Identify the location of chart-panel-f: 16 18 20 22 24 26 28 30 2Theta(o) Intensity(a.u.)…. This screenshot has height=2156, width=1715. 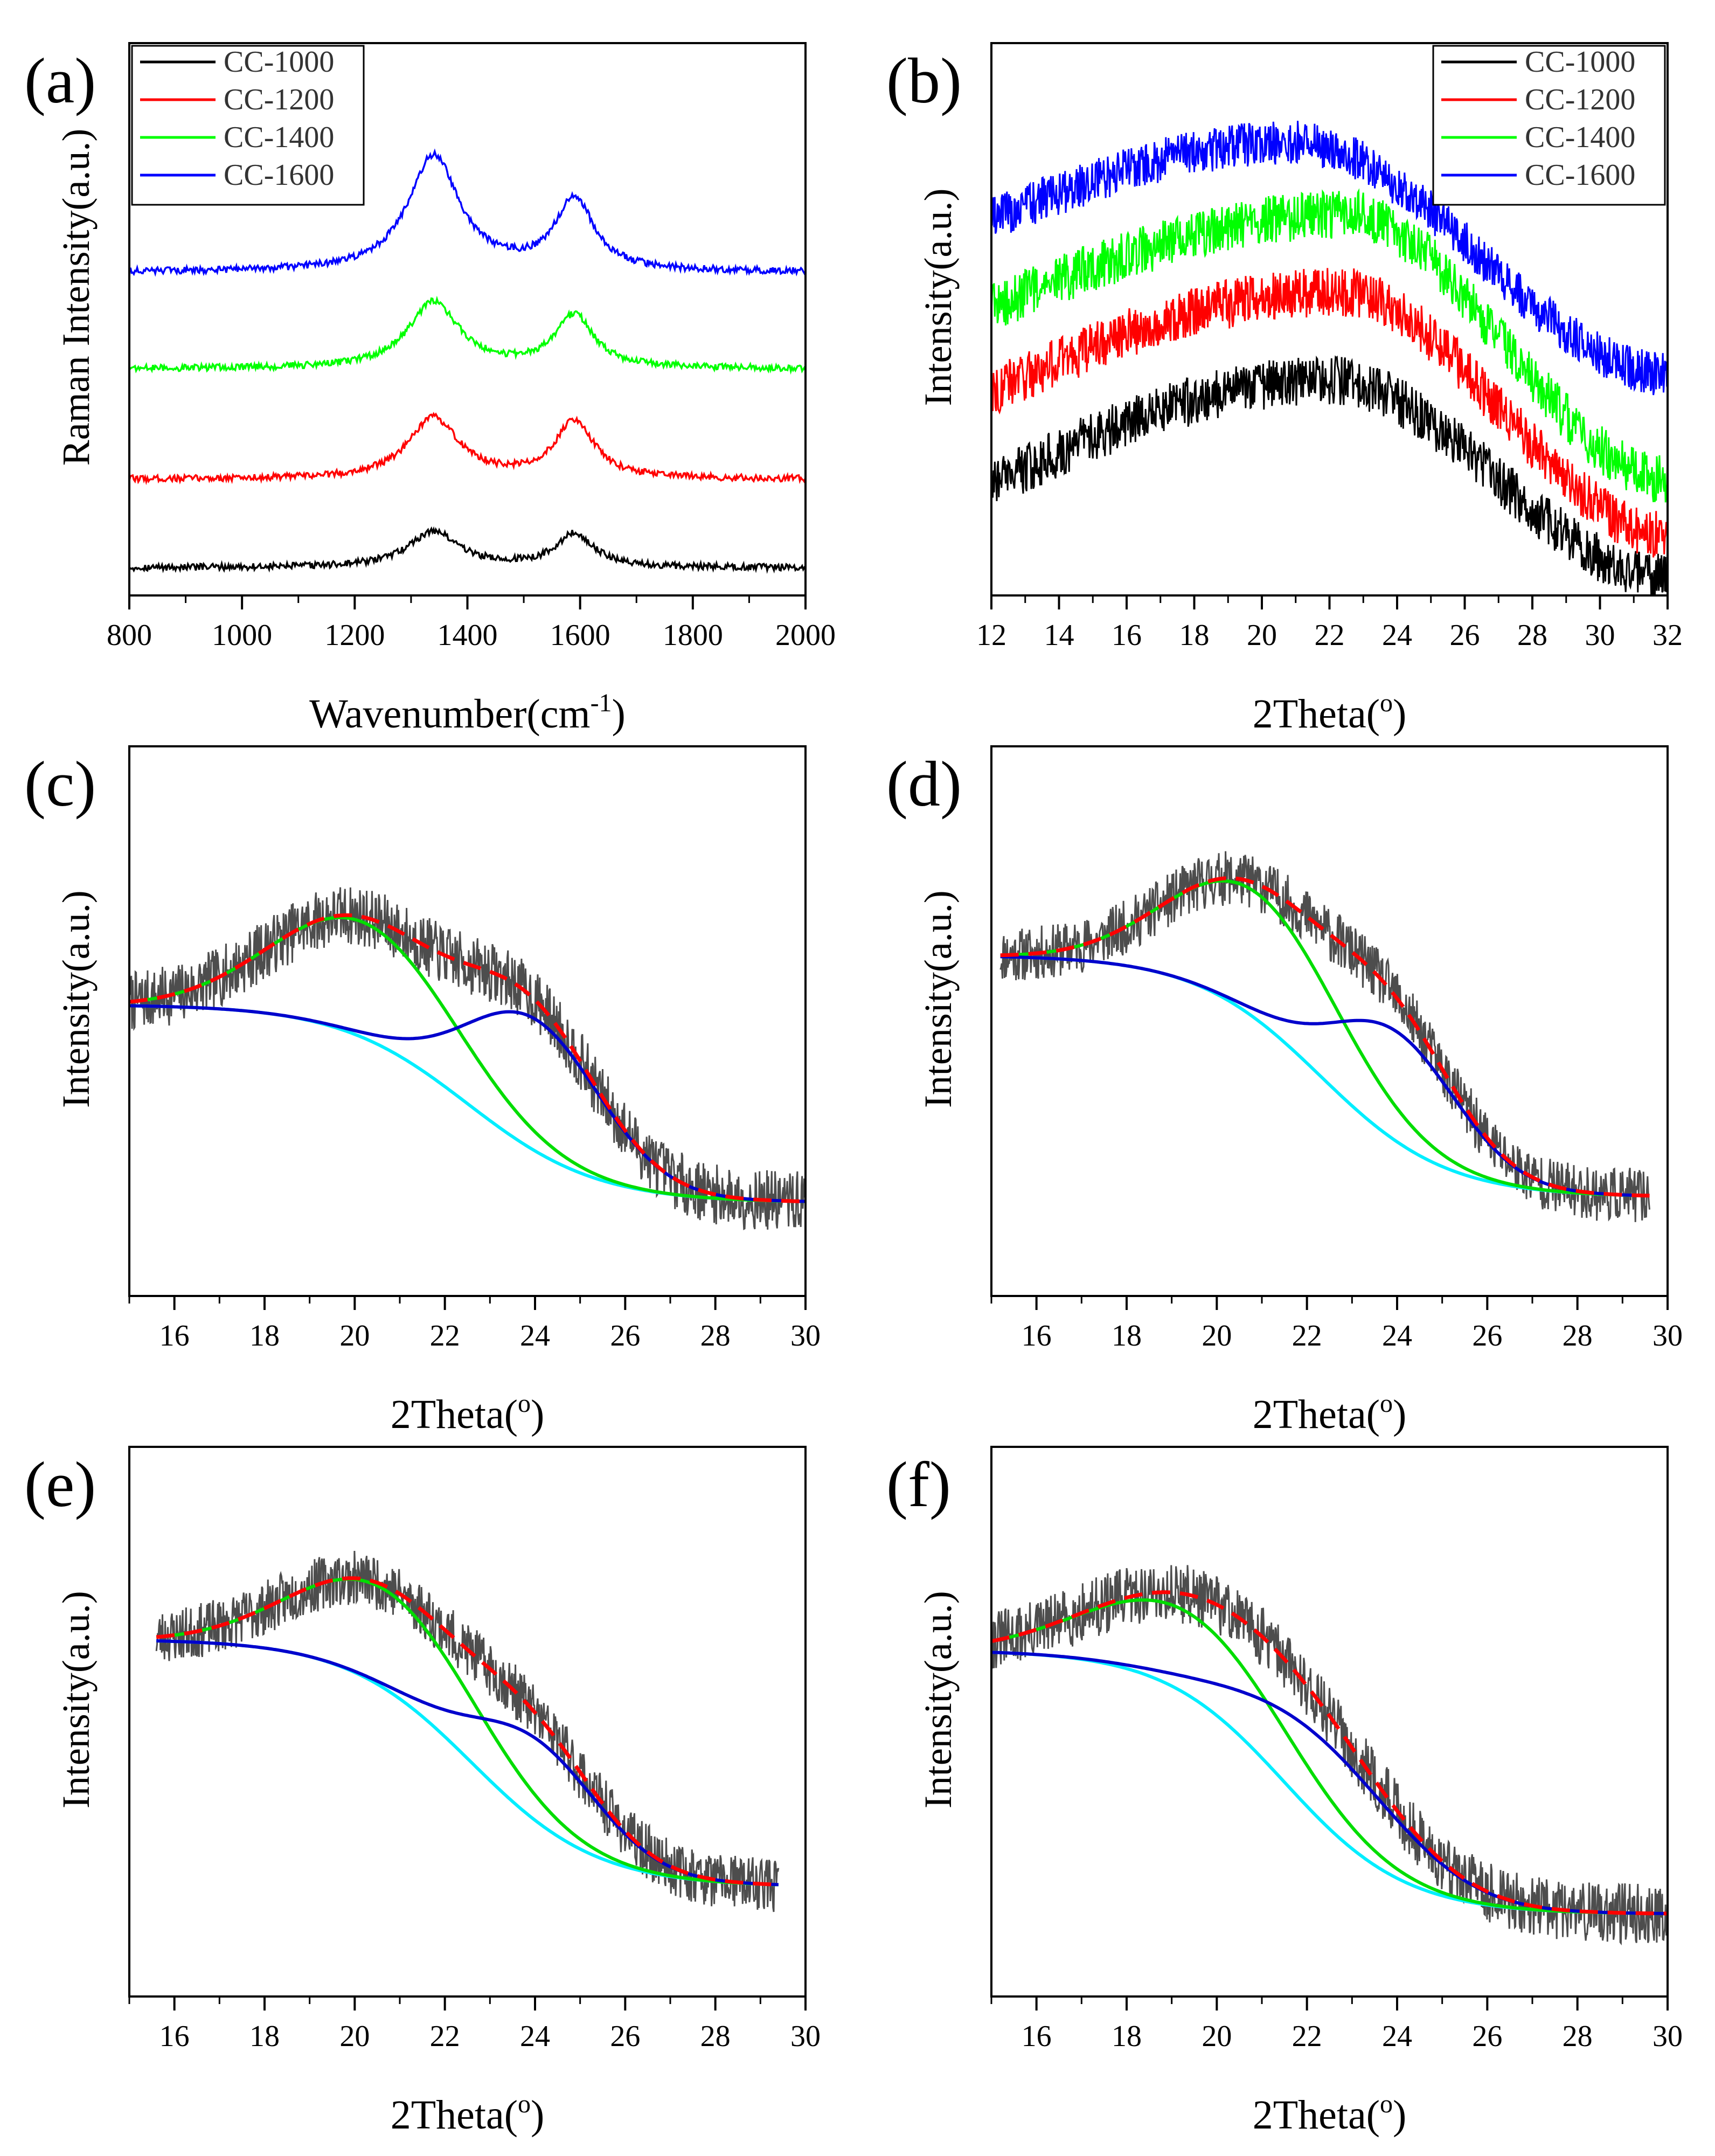
(1284, 1792).